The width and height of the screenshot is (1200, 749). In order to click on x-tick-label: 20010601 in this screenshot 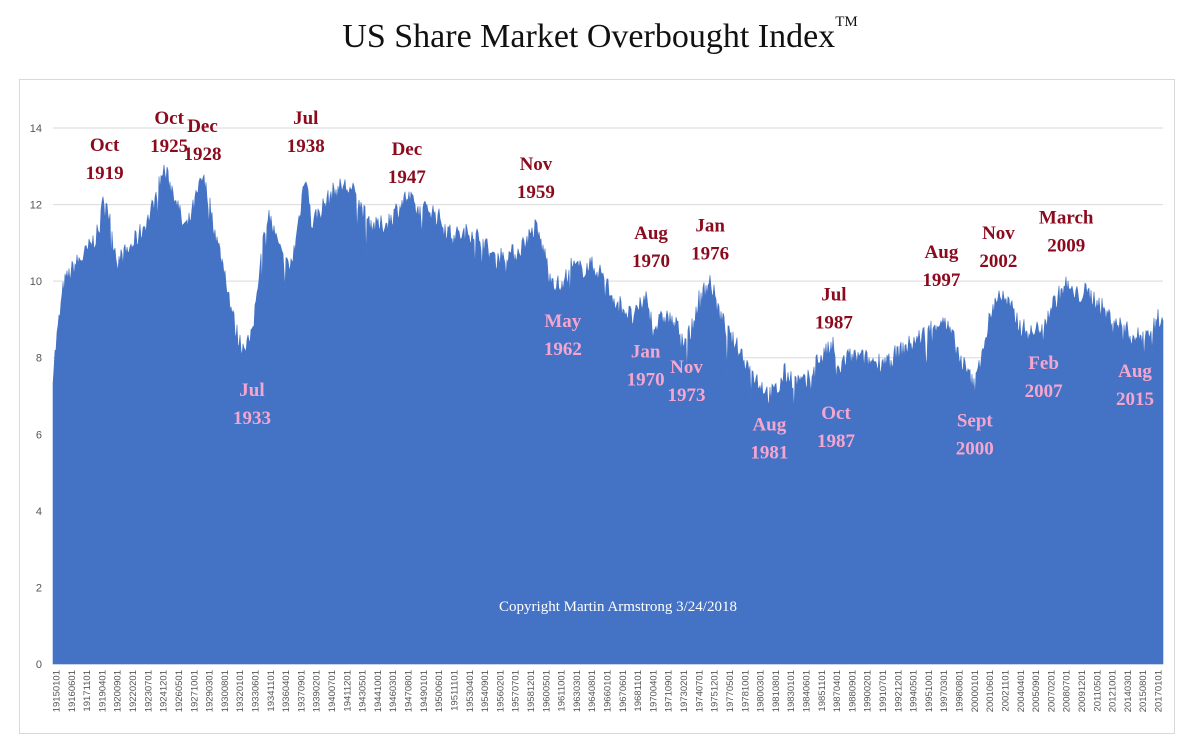, I will do `click(990, 691)`.